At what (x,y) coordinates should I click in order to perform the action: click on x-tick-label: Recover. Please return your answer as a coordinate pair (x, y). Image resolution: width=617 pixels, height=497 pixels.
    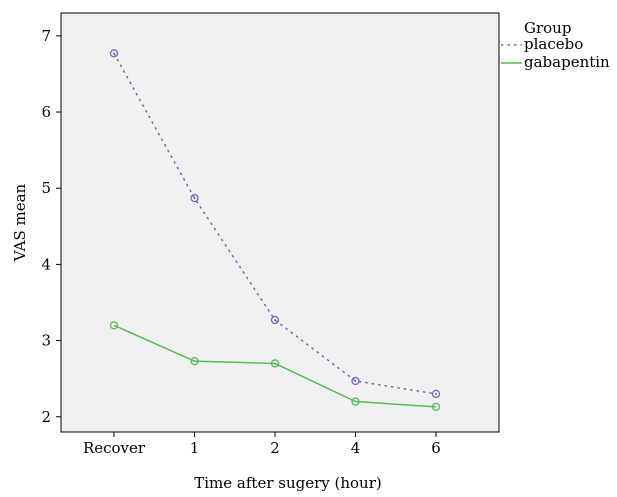
    Looking at the image, I should click on (114, 448).